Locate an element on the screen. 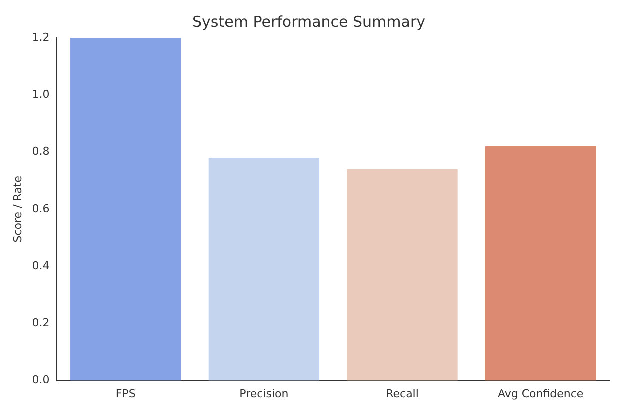 The width and height of the screenshot is (622, 412). y-tick-label: 0.2 is located at coordinates (41, 323).